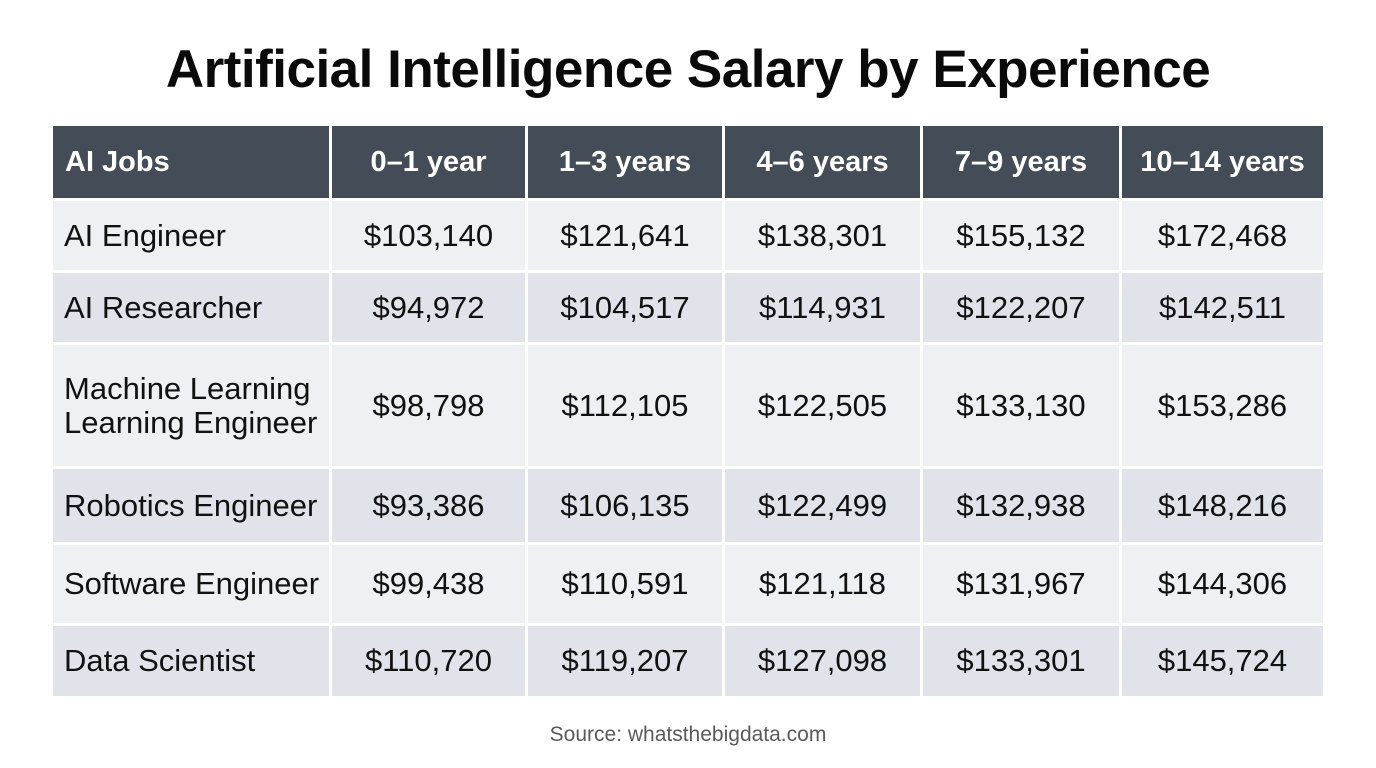 This screenshot has height=768, width=1376. Describe the element at coordinates (430, 585) in the screenshot. I see `salary-cell: $99,438` at that location.